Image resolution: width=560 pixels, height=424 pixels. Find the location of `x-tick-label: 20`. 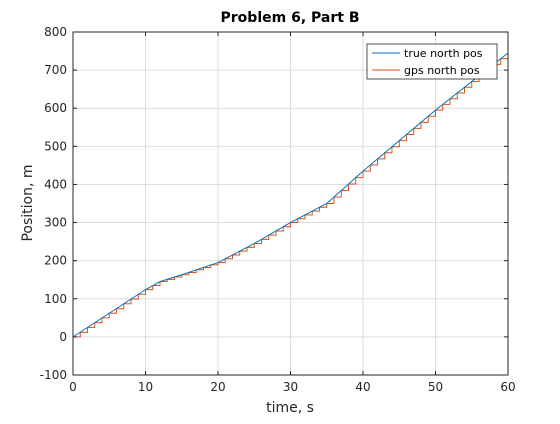

x-tick-label: 20 is located at coordinates (217, 387).